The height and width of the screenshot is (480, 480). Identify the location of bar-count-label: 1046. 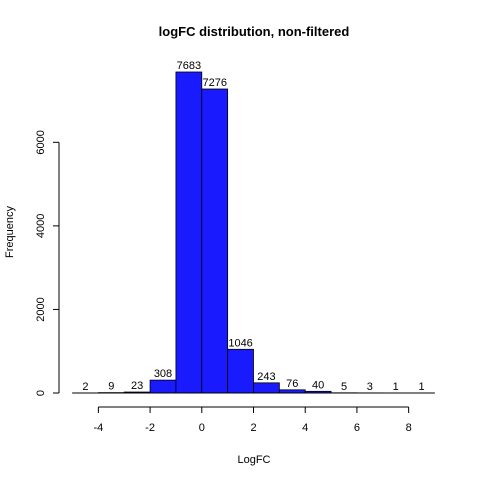
(240, 343).